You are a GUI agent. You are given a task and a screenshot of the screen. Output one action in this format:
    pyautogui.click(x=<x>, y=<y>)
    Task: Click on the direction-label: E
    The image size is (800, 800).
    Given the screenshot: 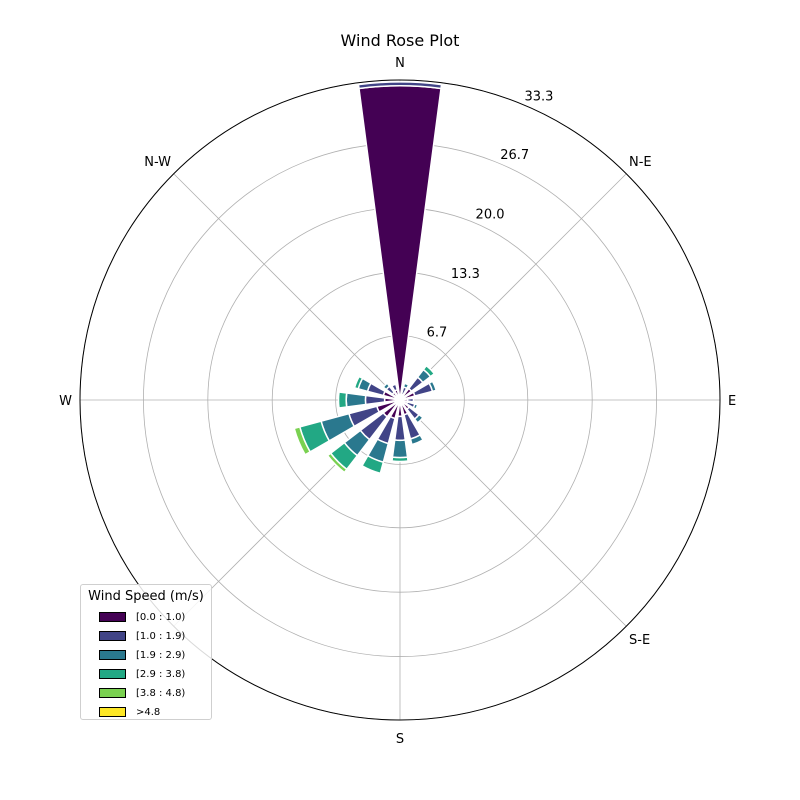 What is the action you would take?
    pyautogui.click(x=732, y=401)
    